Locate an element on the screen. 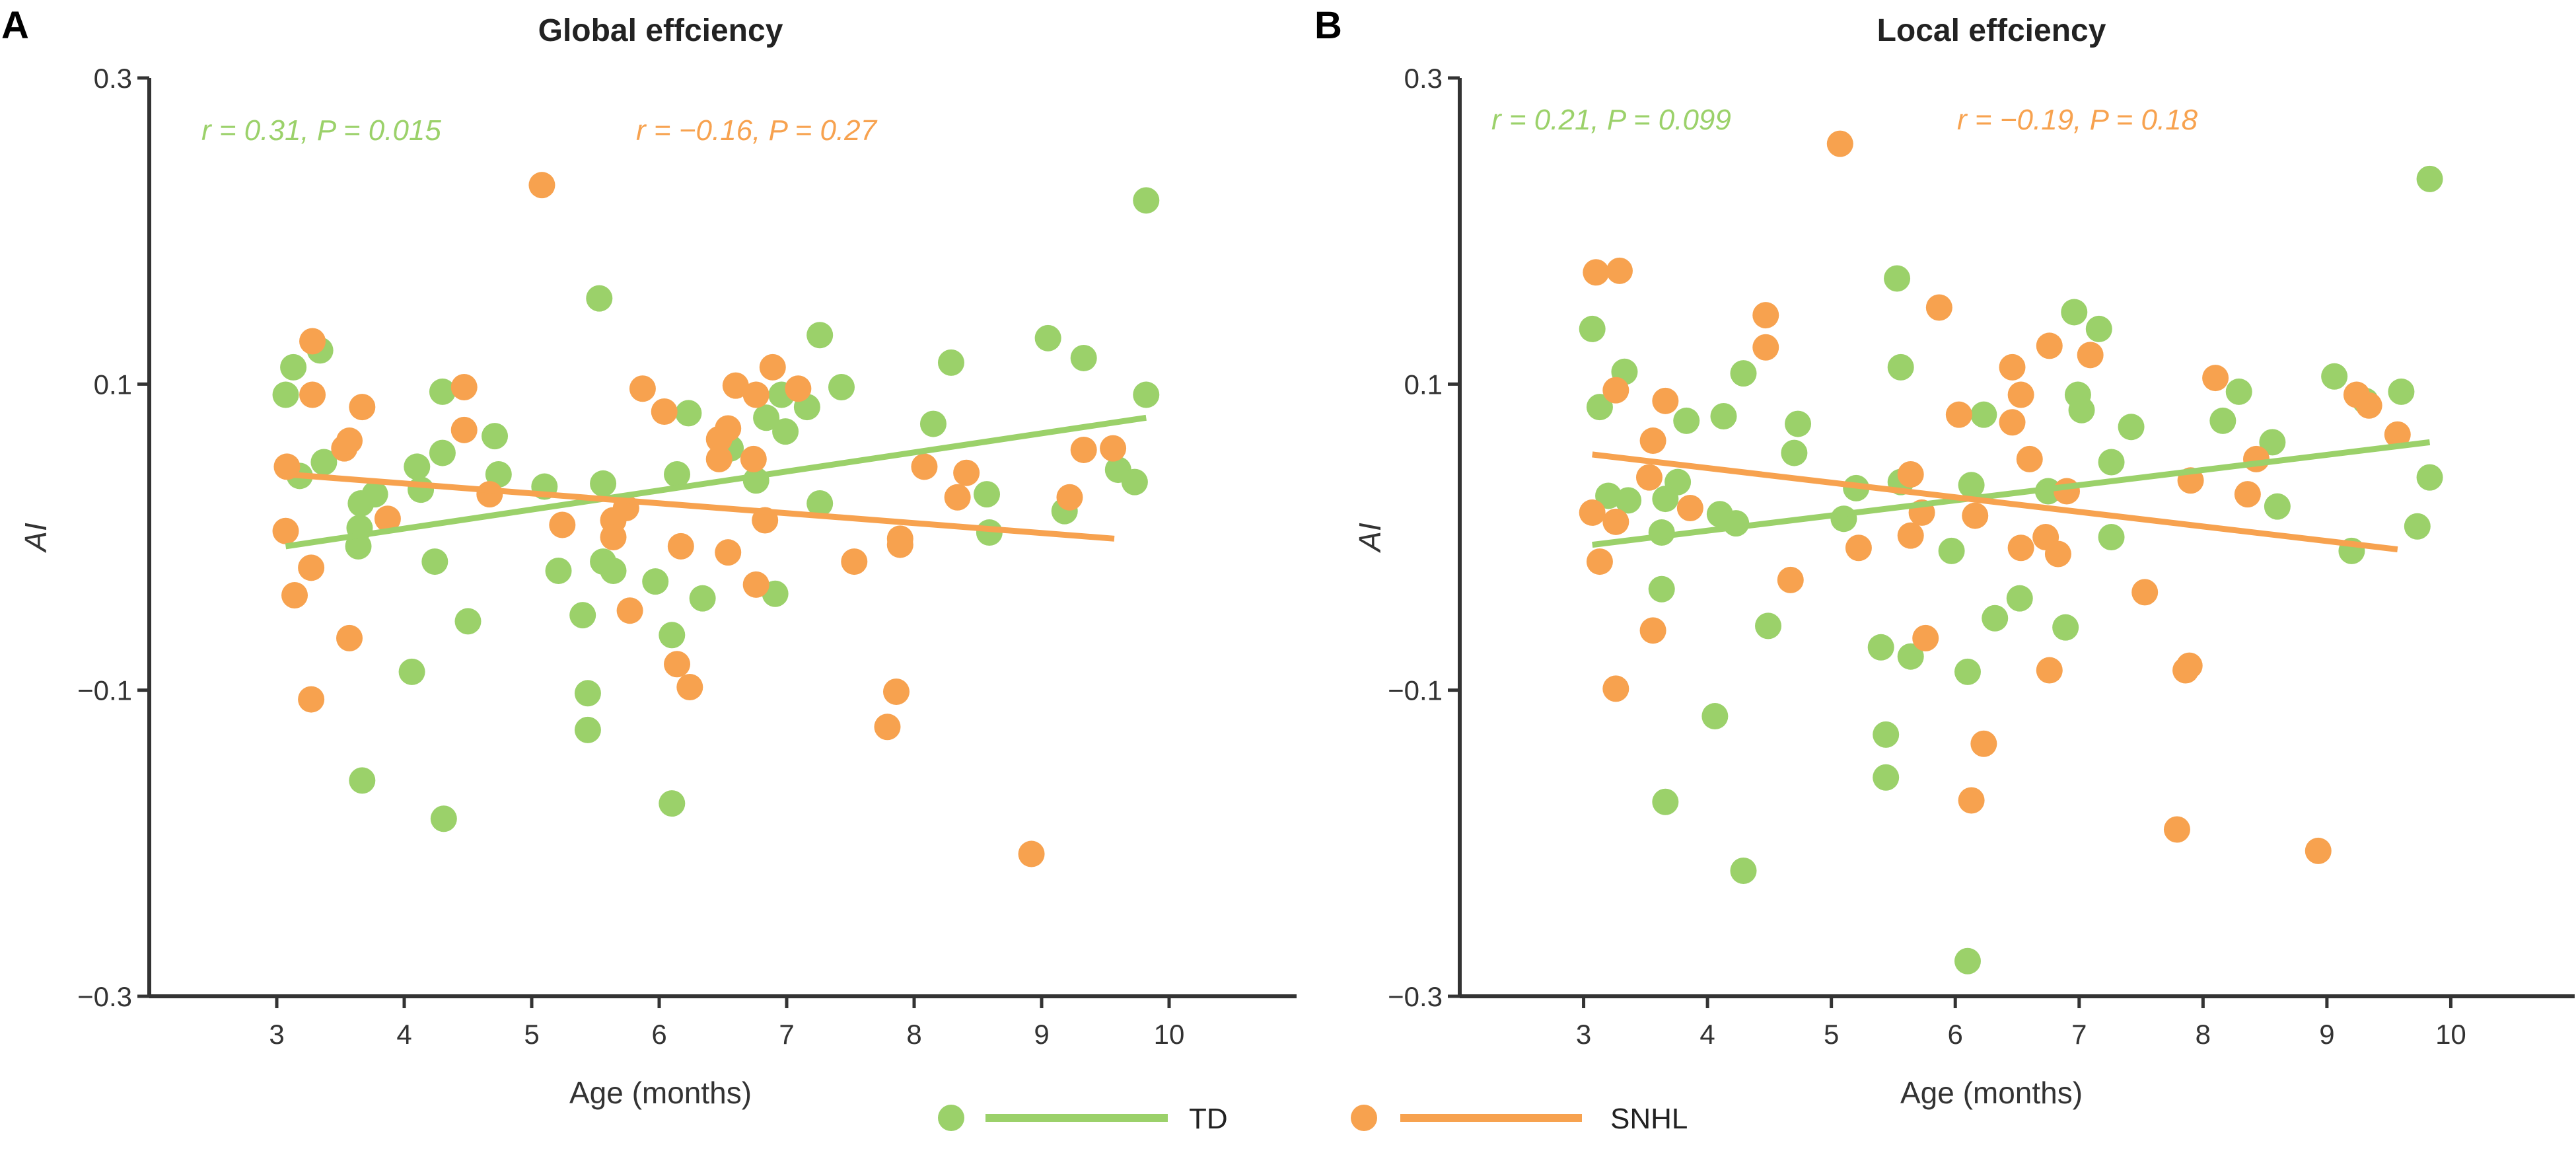 This screenshot has width=2576, height=1176. td-regression-line is located at coordinates (716, 482).